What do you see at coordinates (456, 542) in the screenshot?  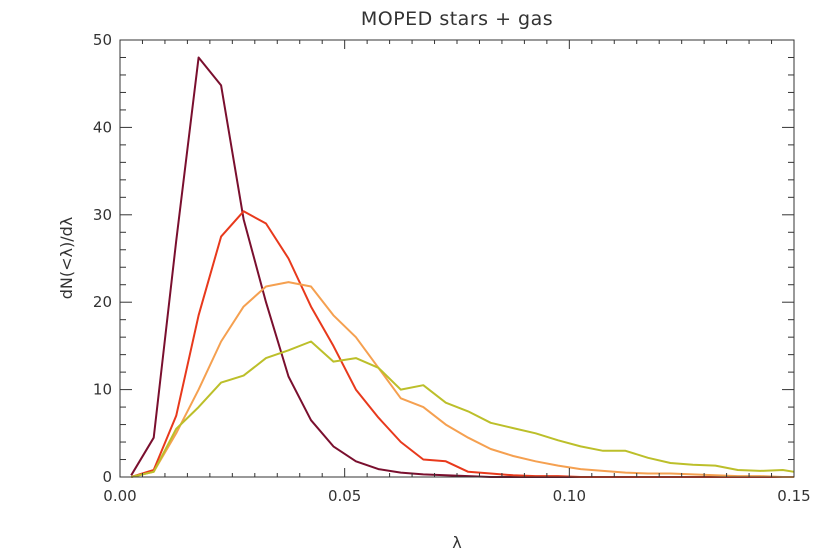 I see `x-axis-label: λ` at bounding box center [456, 542].